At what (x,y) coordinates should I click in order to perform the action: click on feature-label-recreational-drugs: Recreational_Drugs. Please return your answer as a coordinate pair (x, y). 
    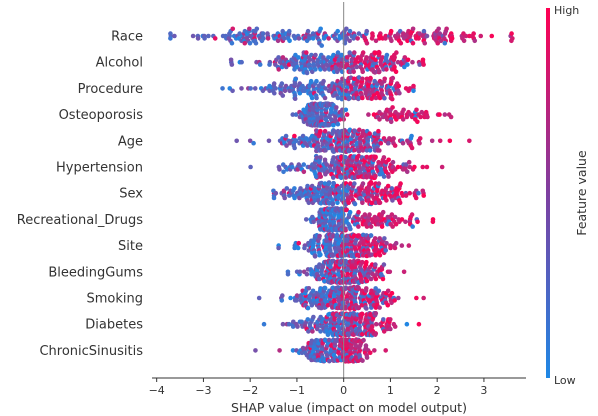
    Looking at the image, I should click on (80, 220).